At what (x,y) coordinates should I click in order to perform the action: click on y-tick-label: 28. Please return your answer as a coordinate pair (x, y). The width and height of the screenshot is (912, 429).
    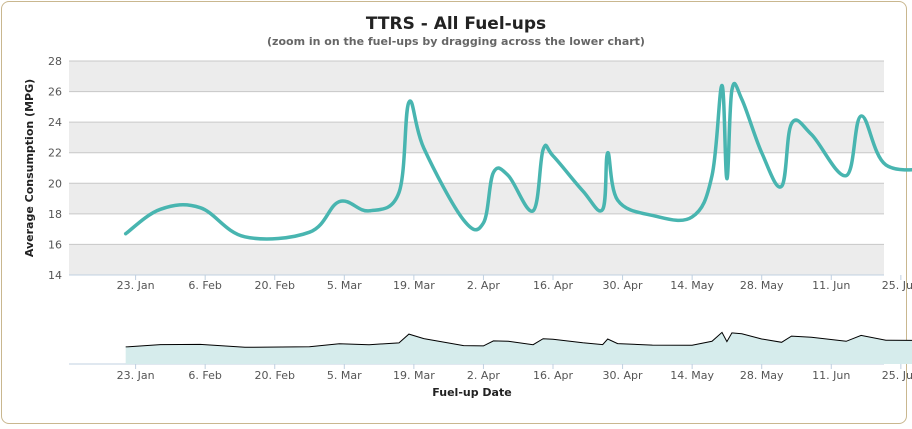
    Looking at the image, I should click on (55, 61).